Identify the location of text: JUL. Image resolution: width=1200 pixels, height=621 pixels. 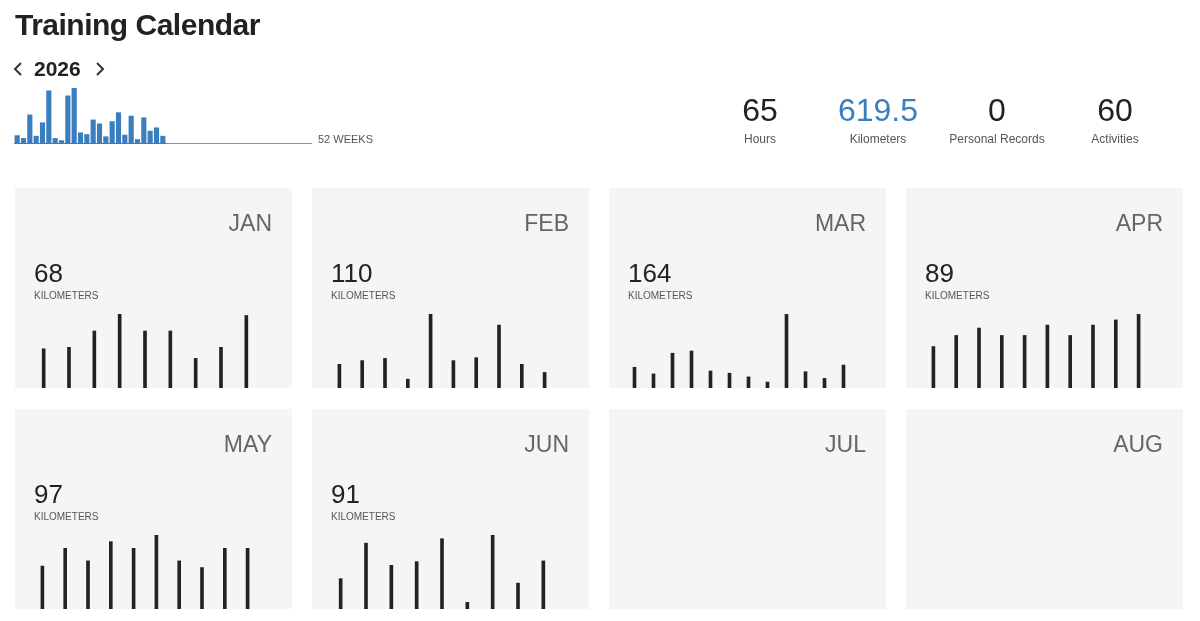
(845, 444).